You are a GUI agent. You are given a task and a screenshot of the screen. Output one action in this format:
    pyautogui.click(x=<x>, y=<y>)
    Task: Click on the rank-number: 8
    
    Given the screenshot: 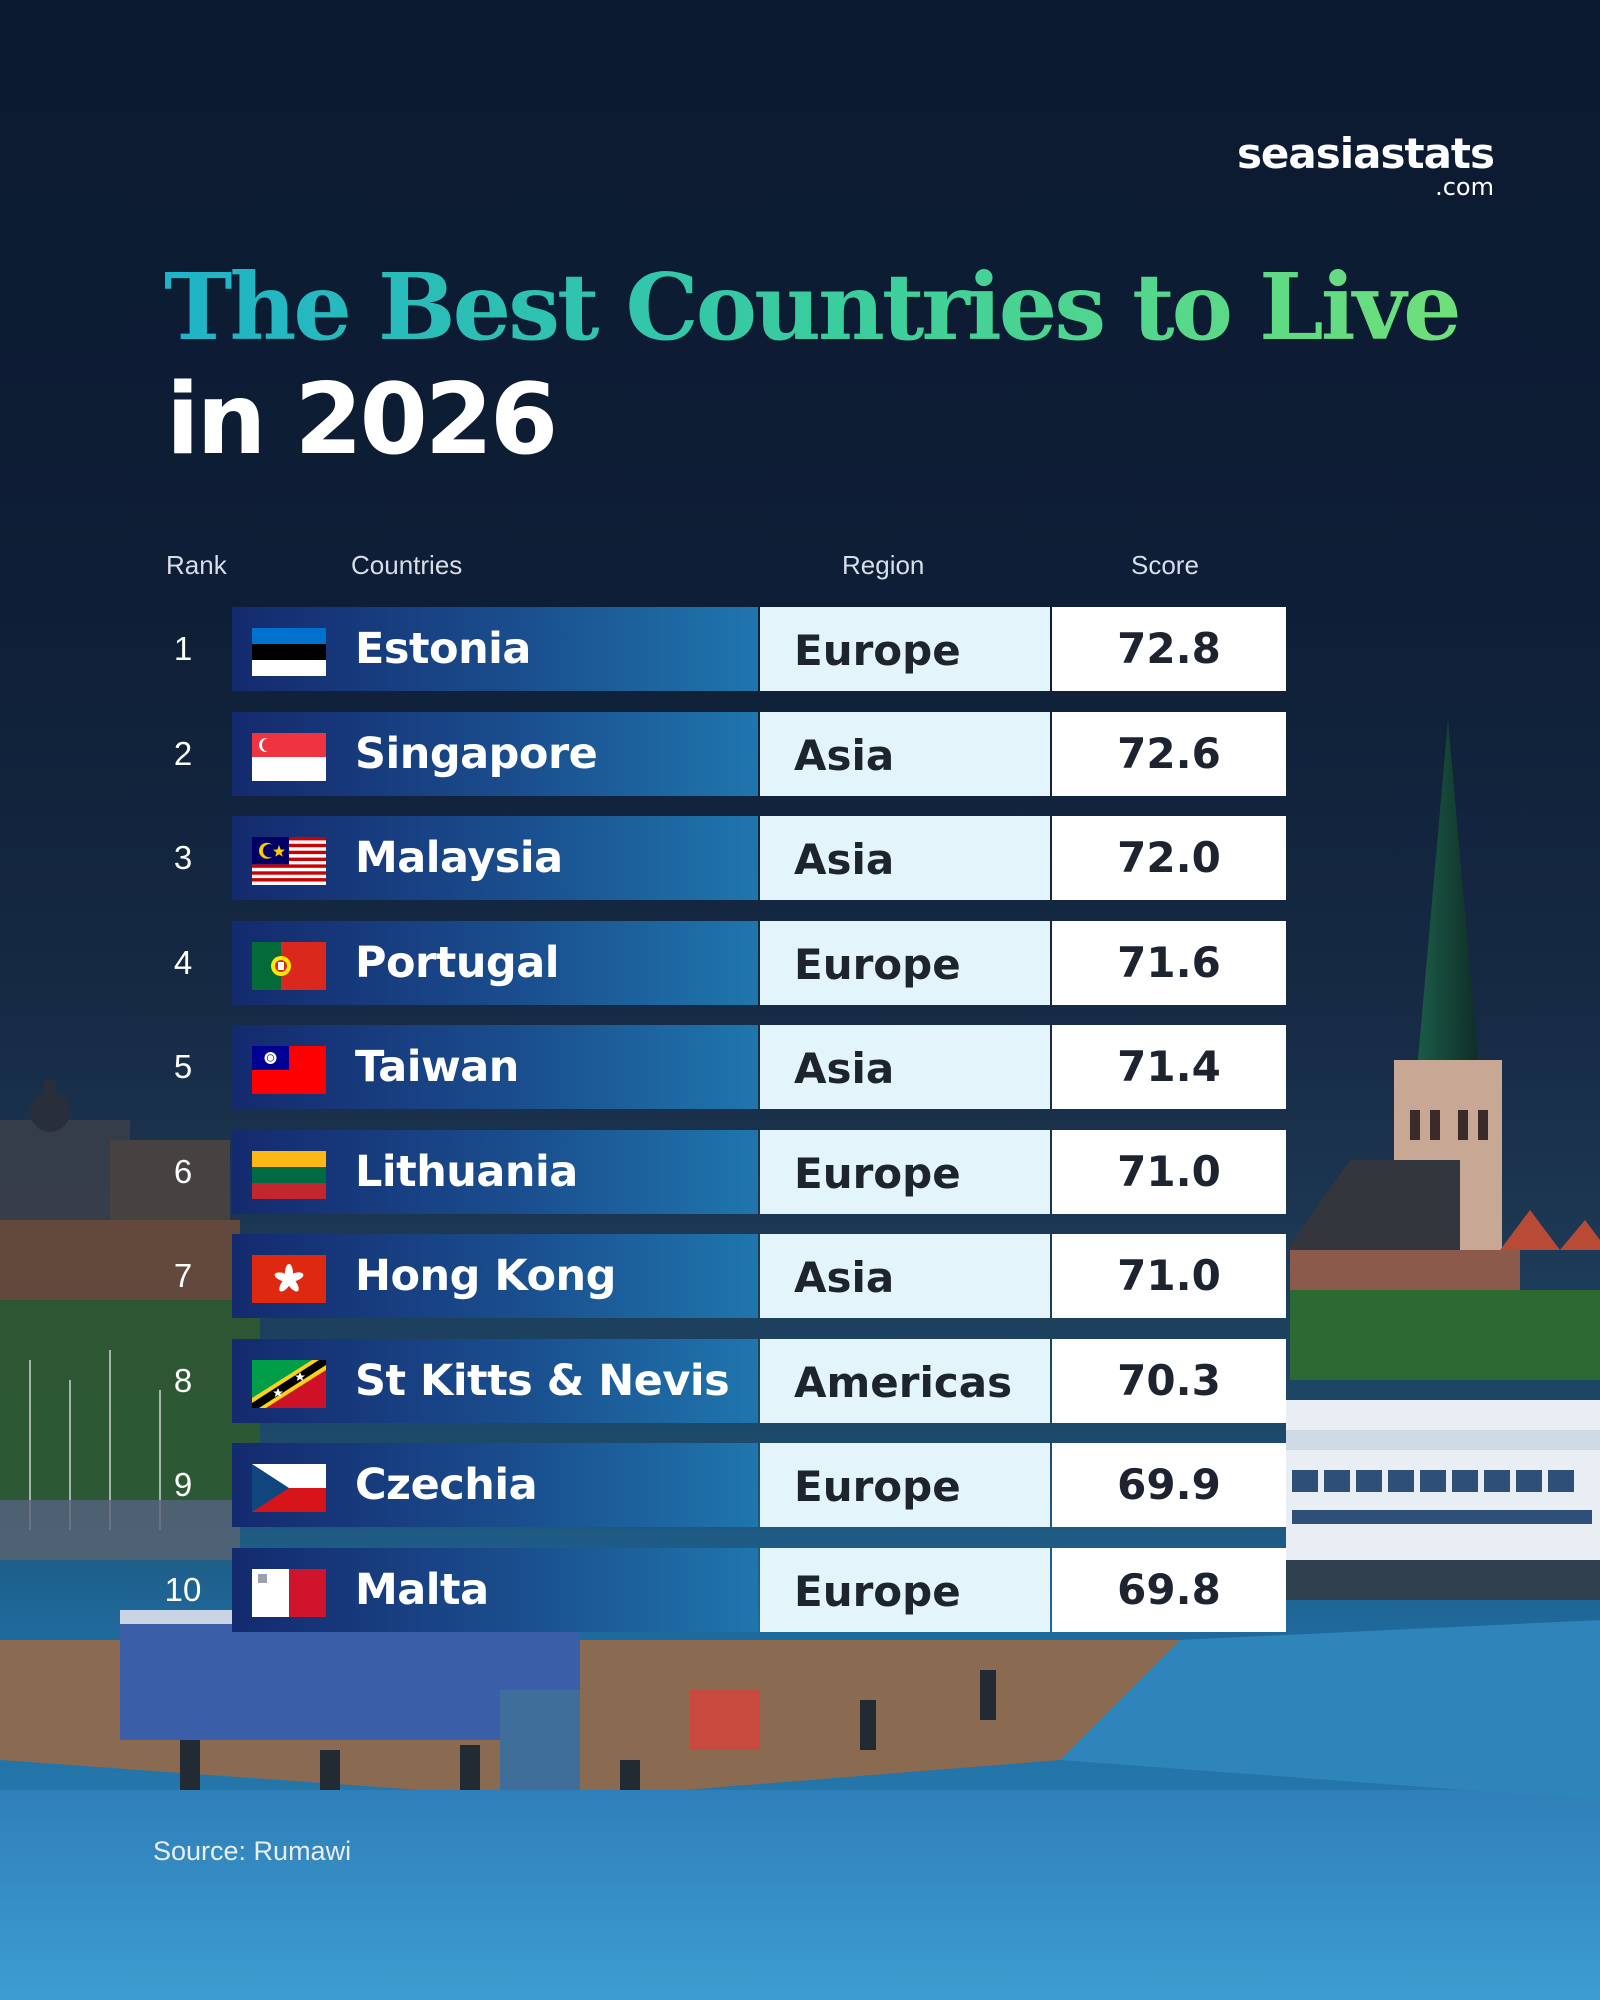 What is the action you would take?
    pyautogui.click(x=183, y=1380)
    